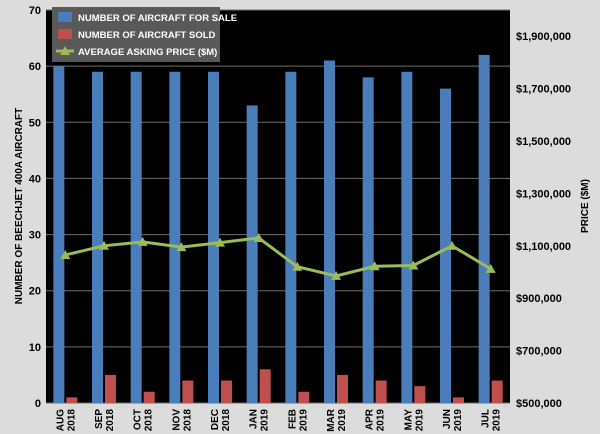 This screenshot has width=600, height=434. Describe the element at coordinates (486, 418) in the screenshot. I see `x-tick-month: JUL` at that location.